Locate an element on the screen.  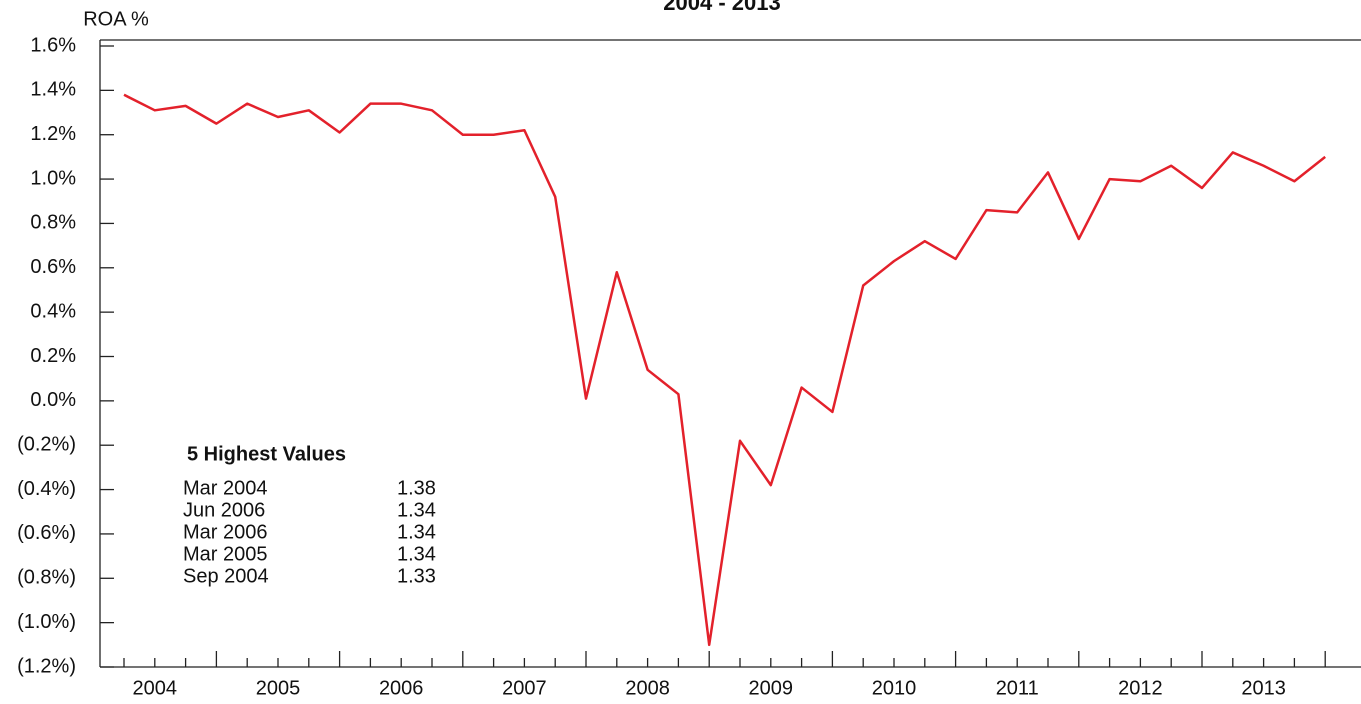
table-date: Mar 2004 is located at coordinates (225, 488).